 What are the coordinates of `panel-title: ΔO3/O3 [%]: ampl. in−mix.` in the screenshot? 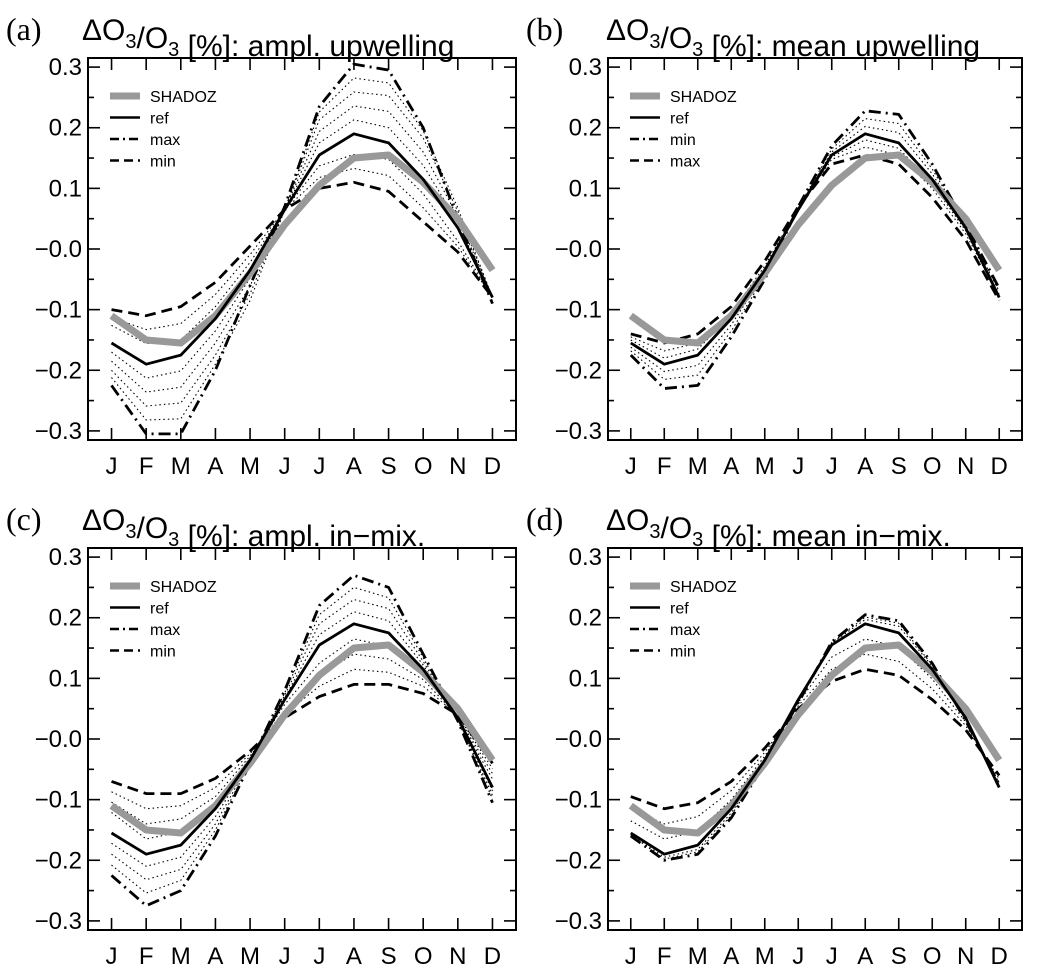 It's located at (253, 528).